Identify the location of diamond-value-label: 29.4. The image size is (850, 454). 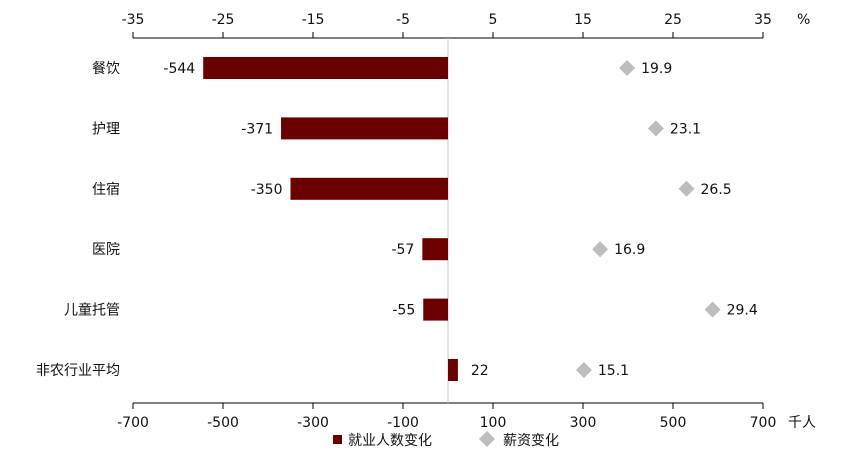
(742, 311).